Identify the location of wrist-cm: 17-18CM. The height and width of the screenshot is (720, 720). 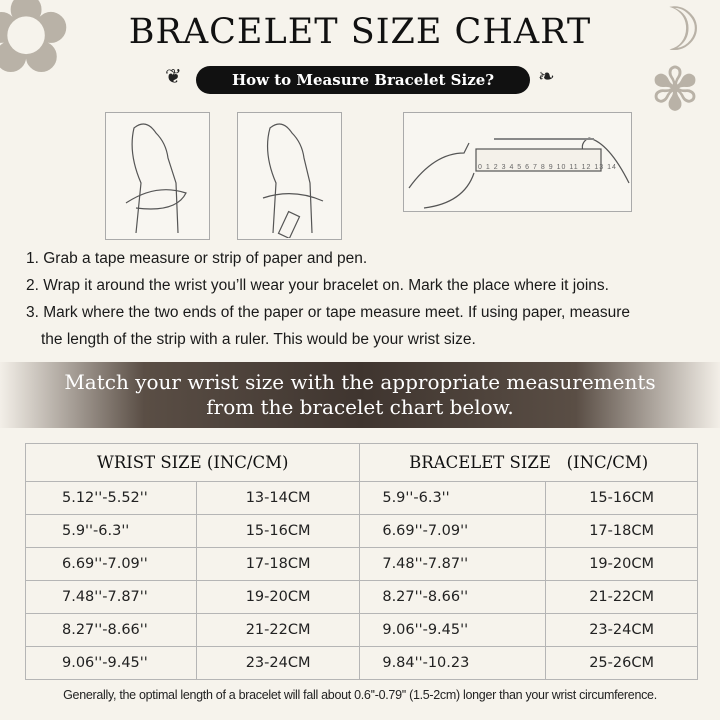
(278, 564).